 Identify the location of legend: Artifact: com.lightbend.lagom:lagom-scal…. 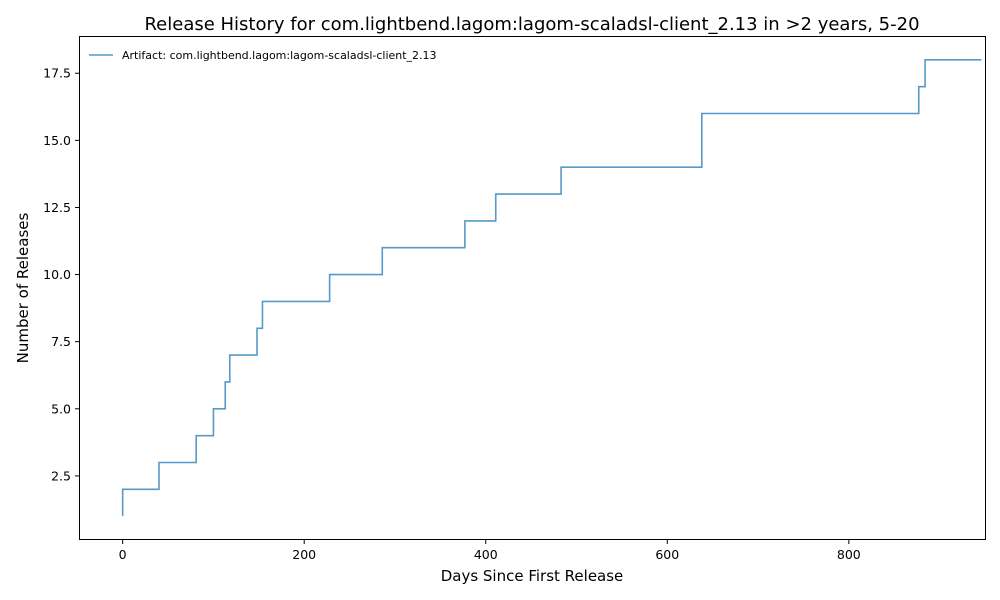
(263, 55).